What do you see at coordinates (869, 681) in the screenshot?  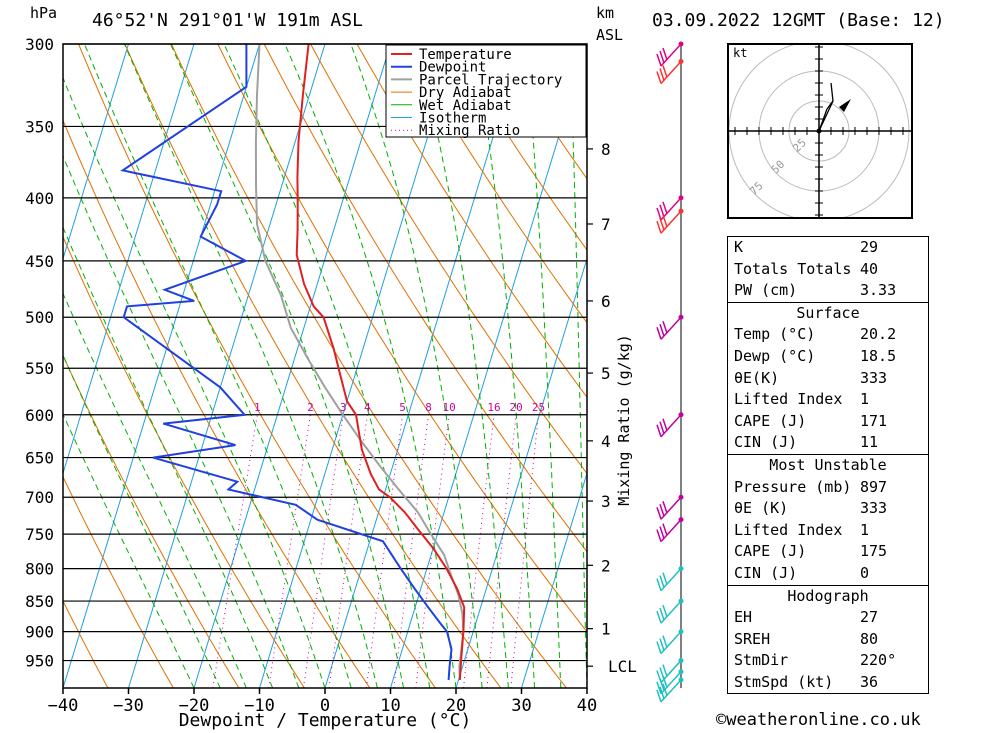 I see `stmspd-value: 36` at bounding box center [869, 681].